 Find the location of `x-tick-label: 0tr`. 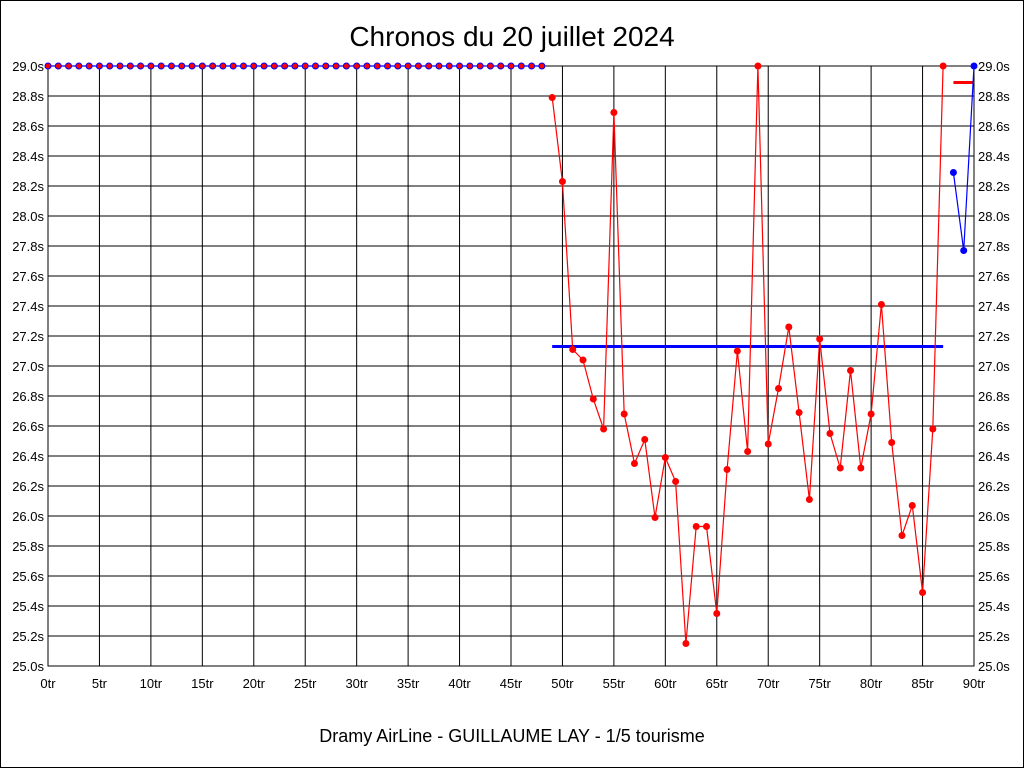

x-tick-label: 0tr is located at coordinates (48, 683).